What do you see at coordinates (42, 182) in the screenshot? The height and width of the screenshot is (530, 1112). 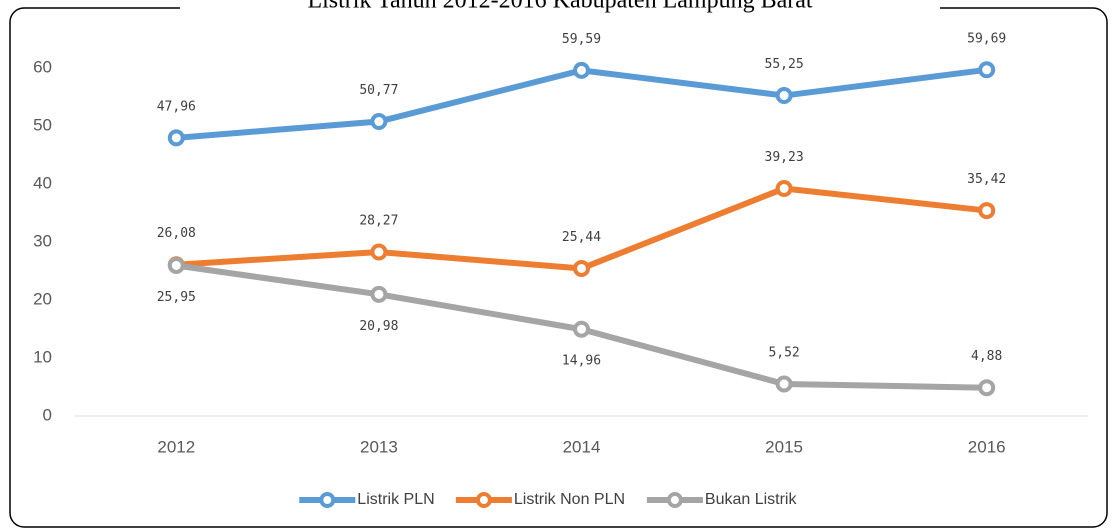 I see `y-tick-label: 40` at bounding box center [42, 182].